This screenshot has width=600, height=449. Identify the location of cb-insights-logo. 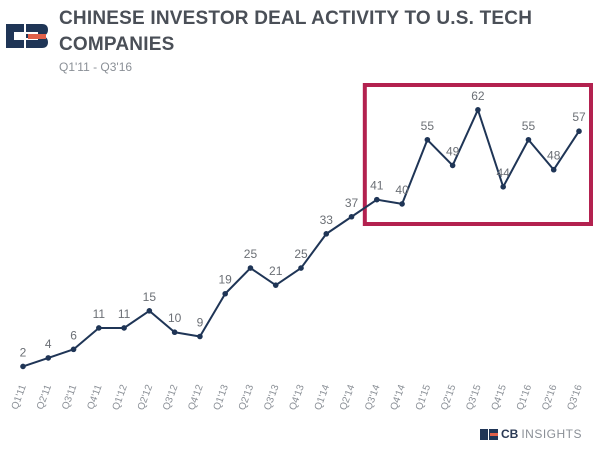
(27, 36).